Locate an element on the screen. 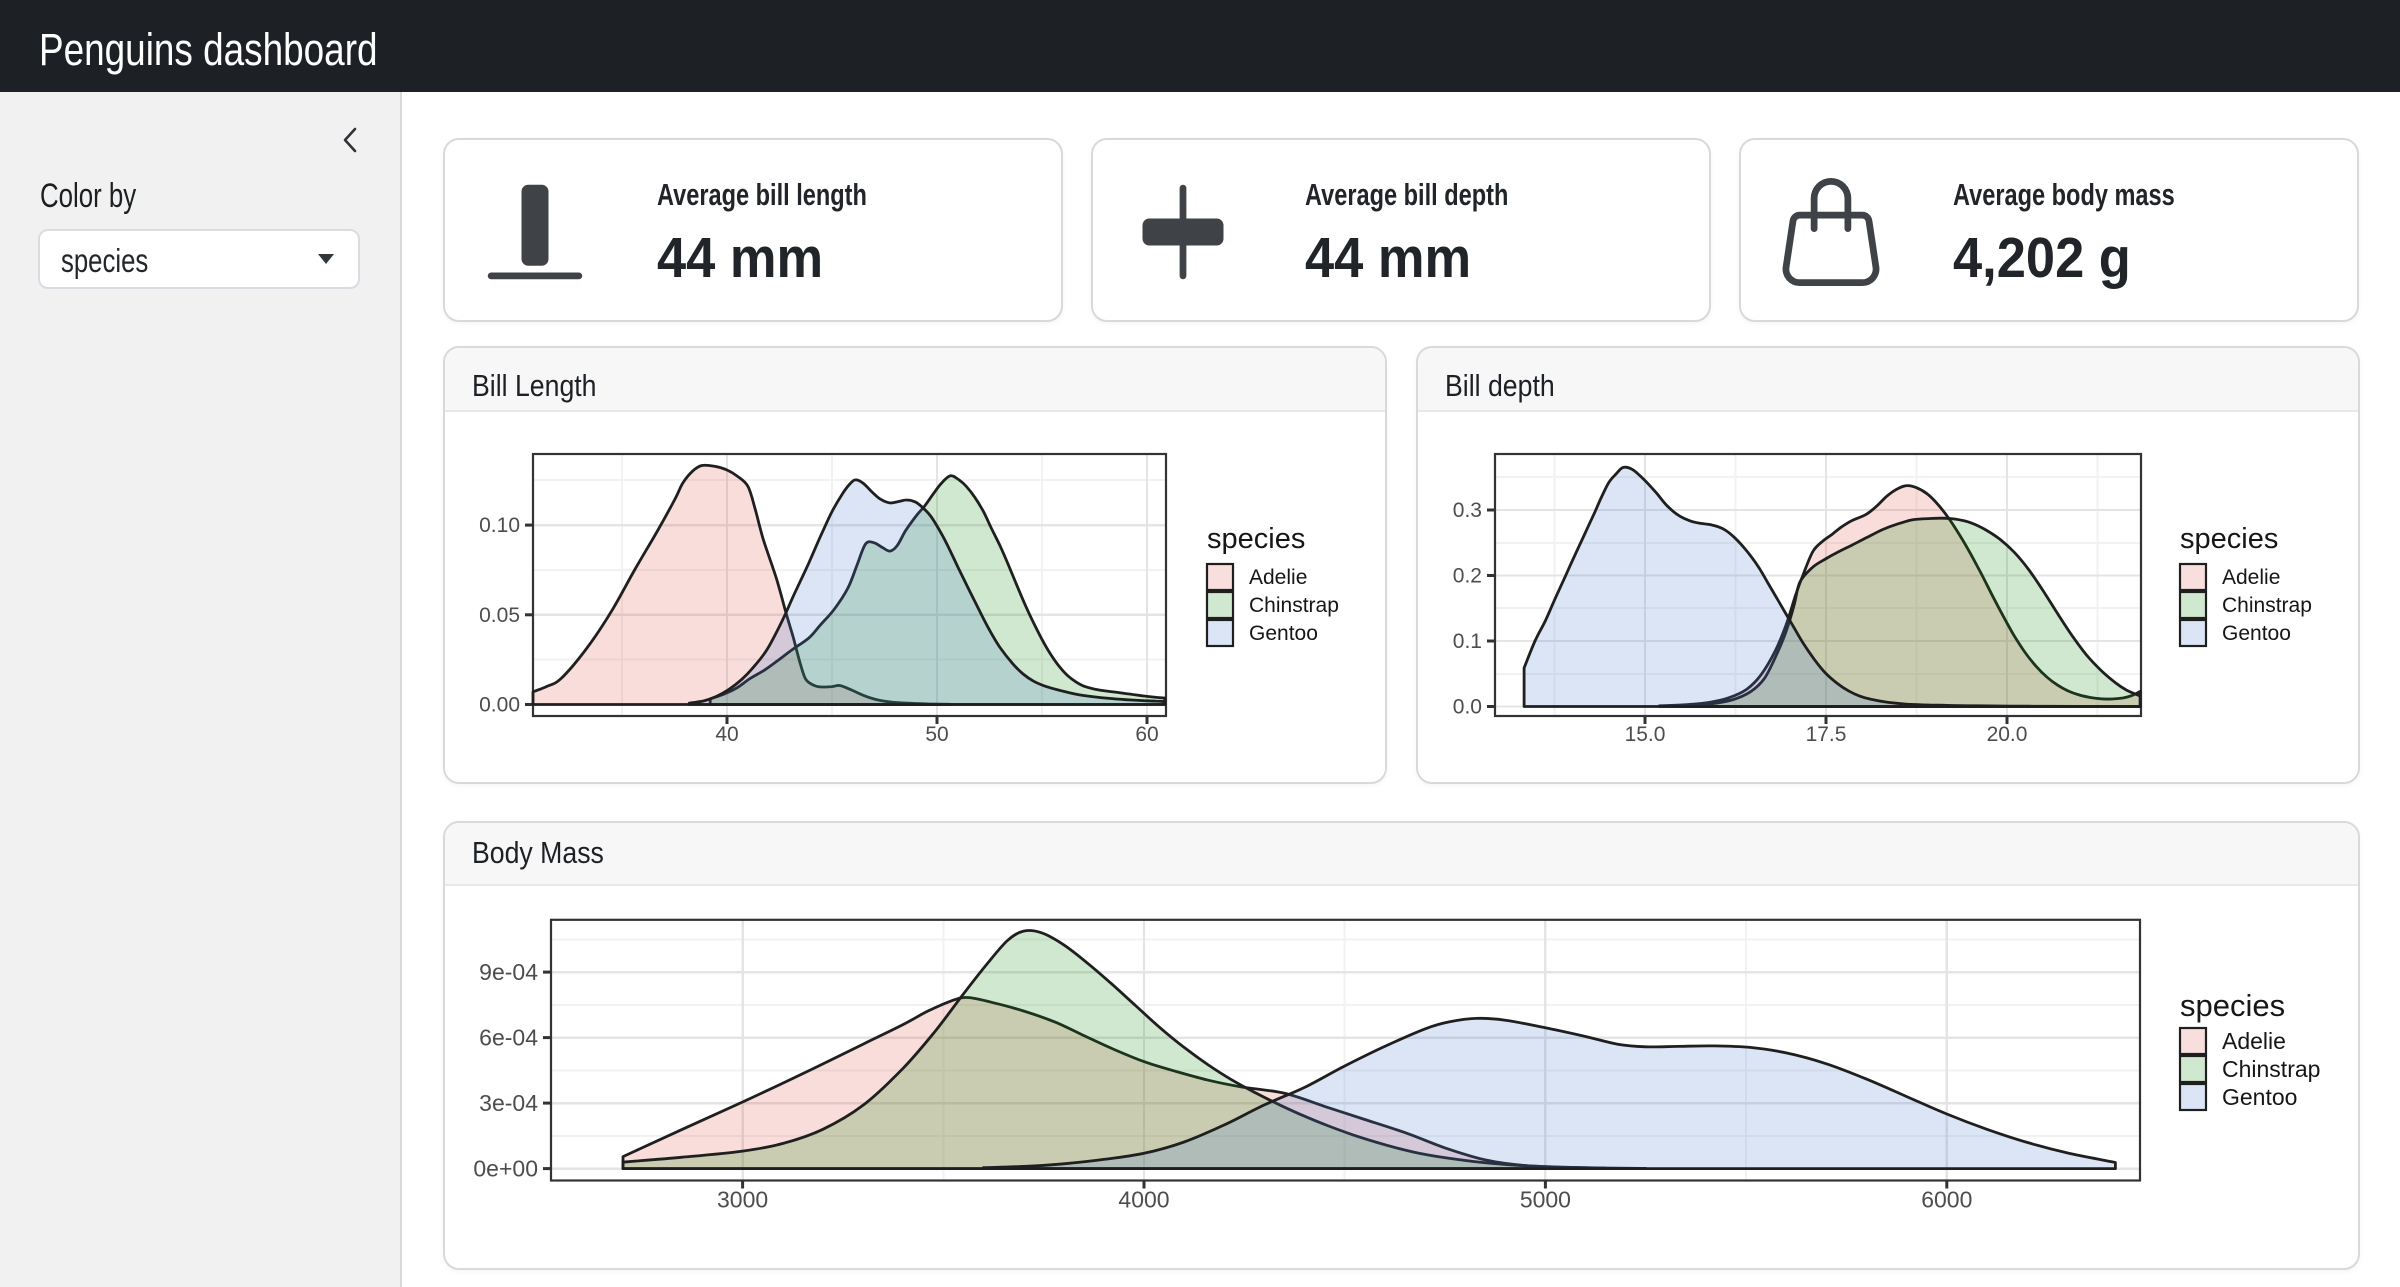 This screenshot has width=2400, height=1287. svg-text: 4000 is located at coordinates (1143, 1199).